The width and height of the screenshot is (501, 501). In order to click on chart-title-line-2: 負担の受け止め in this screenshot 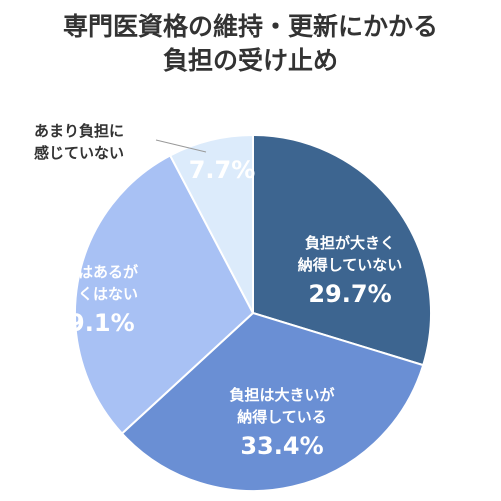, I will do `click(250, 60)`.